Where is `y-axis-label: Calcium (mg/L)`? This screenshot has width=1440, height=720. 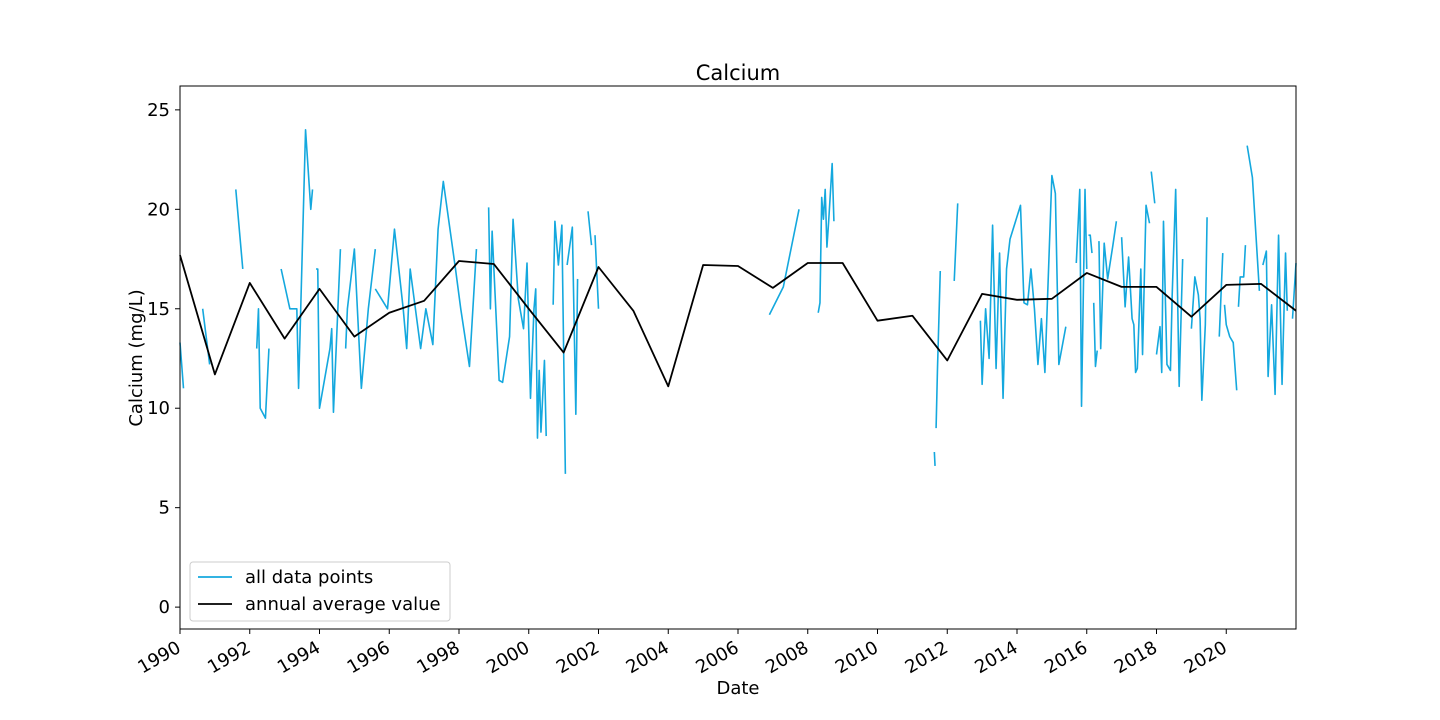 y-axis-label: Calcium (mg/L) is located at coordinates (136, 357).